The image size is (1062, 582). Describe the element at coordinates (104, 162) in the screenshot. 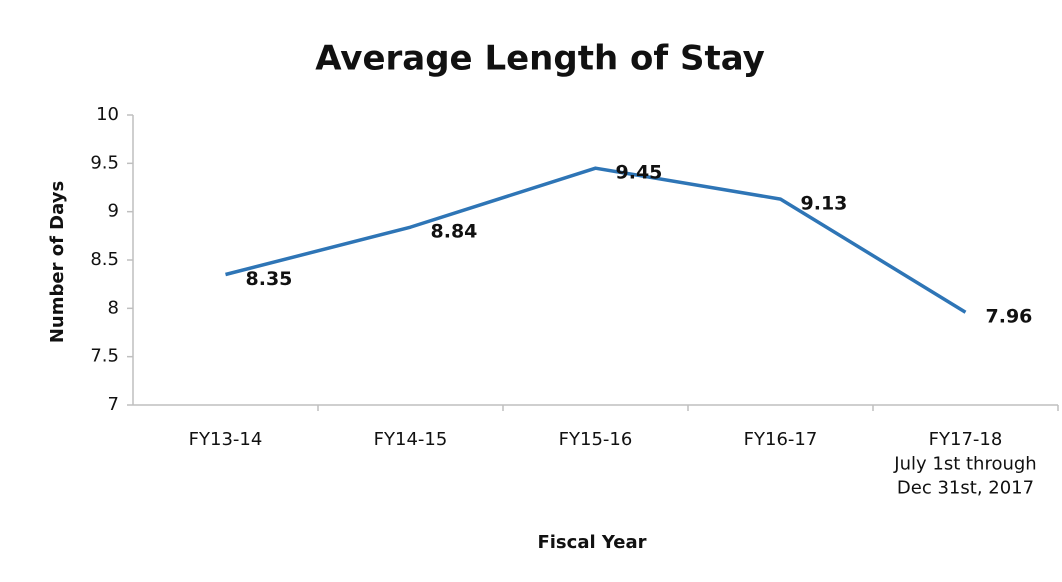

I see `y-tick-label: 9.5` at that location.